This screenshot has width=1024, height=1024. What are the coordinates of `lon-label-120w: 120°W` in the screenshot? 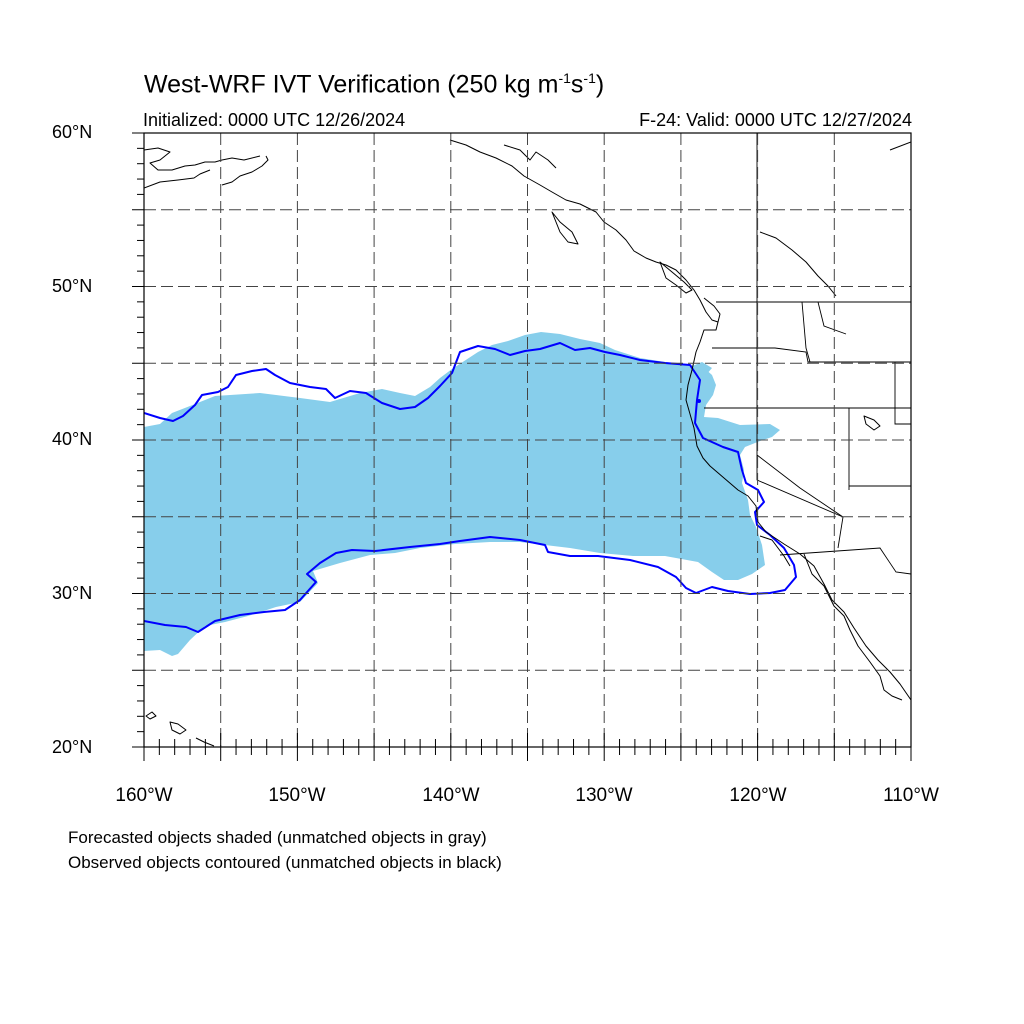 It's located at (758, 795).